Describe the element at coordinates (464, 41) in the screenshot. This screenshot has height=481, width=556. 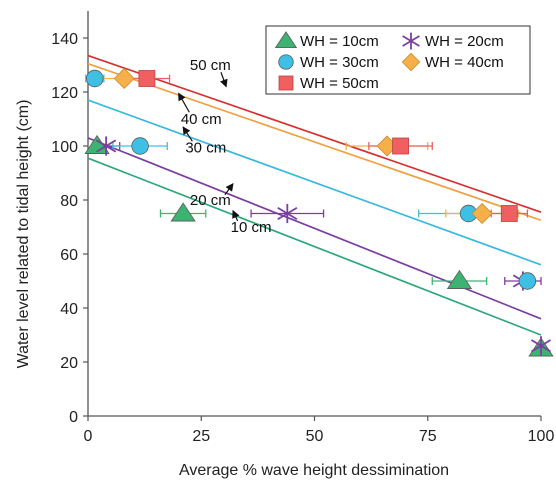
I see `legend-label: WH = 20cm` at that location.